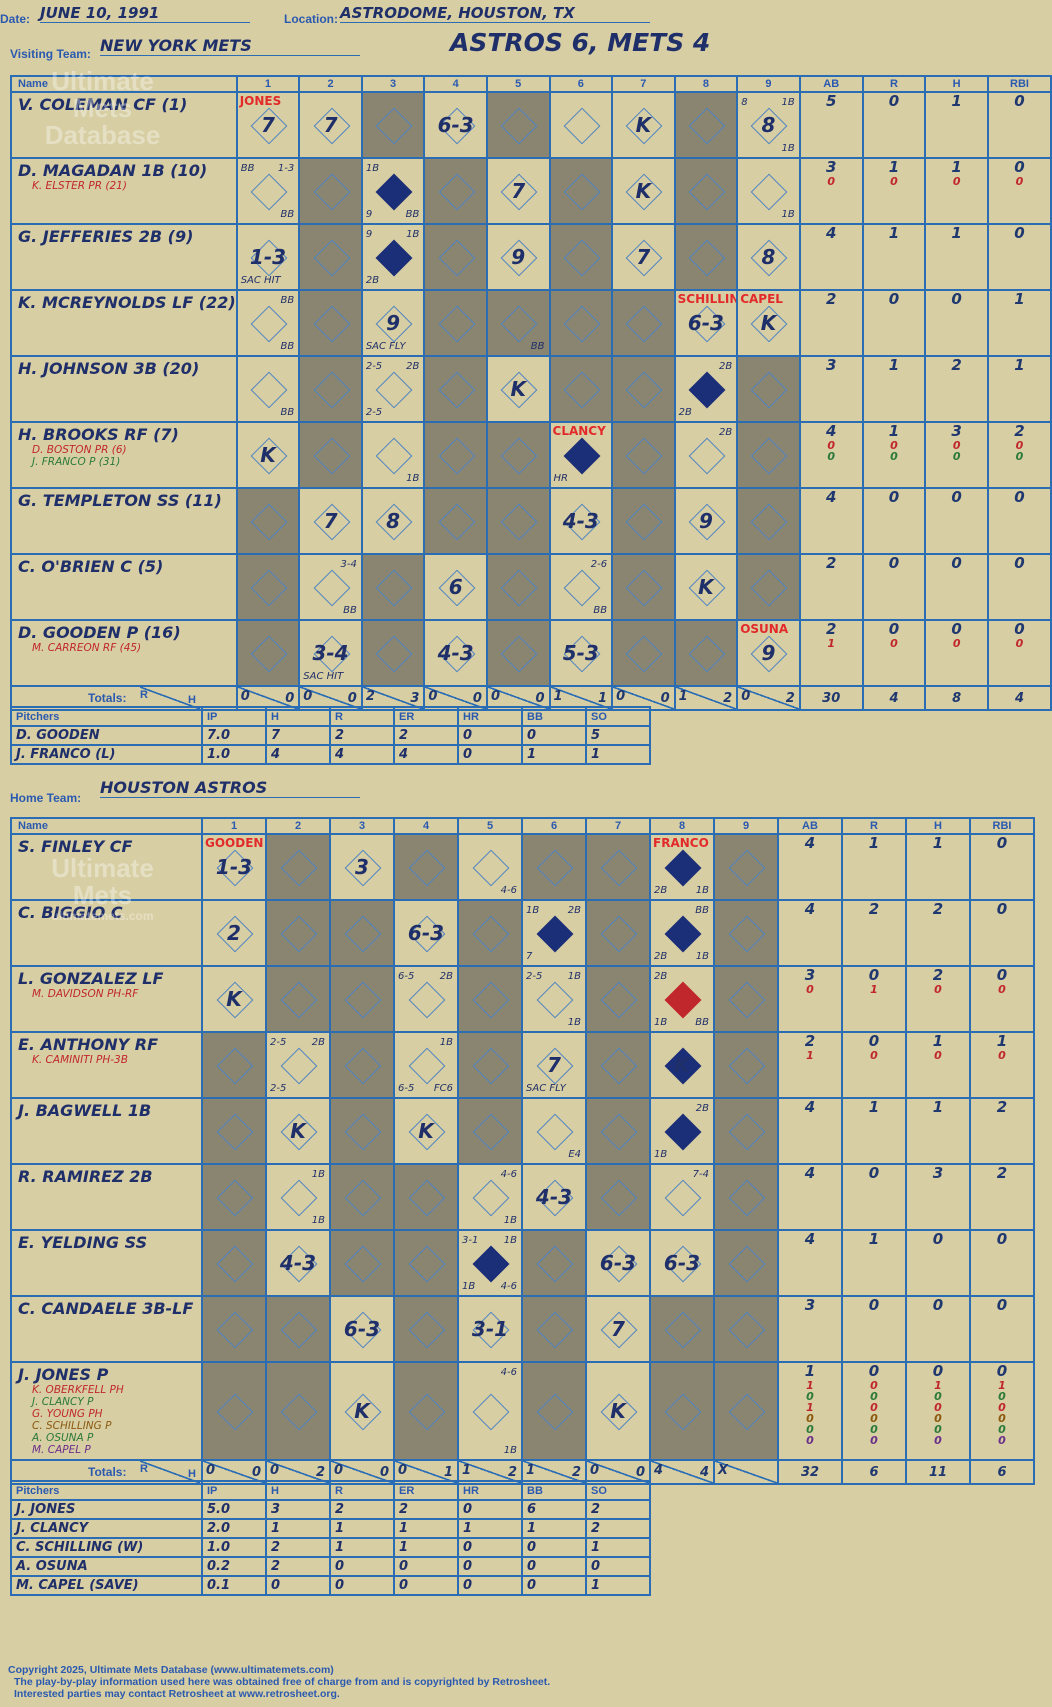  Describe the element at coordinates (370, 696) in the screenshot. I see `inning-runs: 2` at that location.